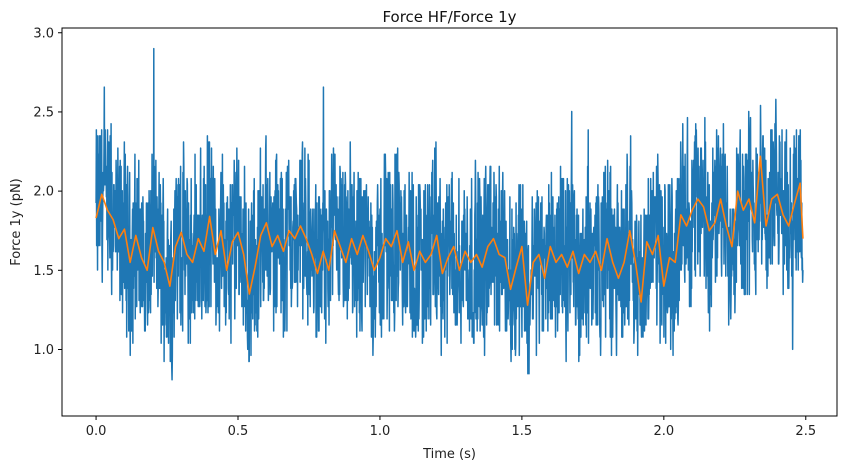 Image resolution: width=846 pixels, height=470 pixels. What do you see at coordinates (43, 112) in the screenshot?
I see `y-tick-label: 2.5` at bounding box center [43, 112].